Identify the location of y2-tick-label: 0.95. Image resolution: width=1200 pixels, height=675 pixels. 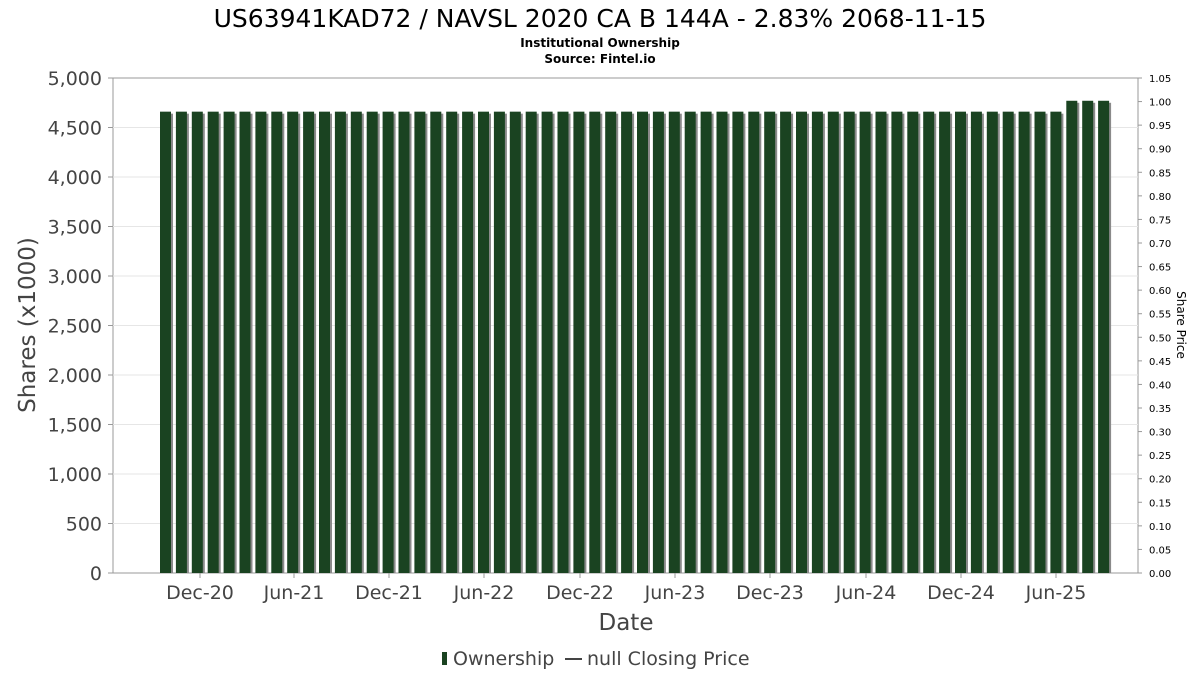
(1160, 126).